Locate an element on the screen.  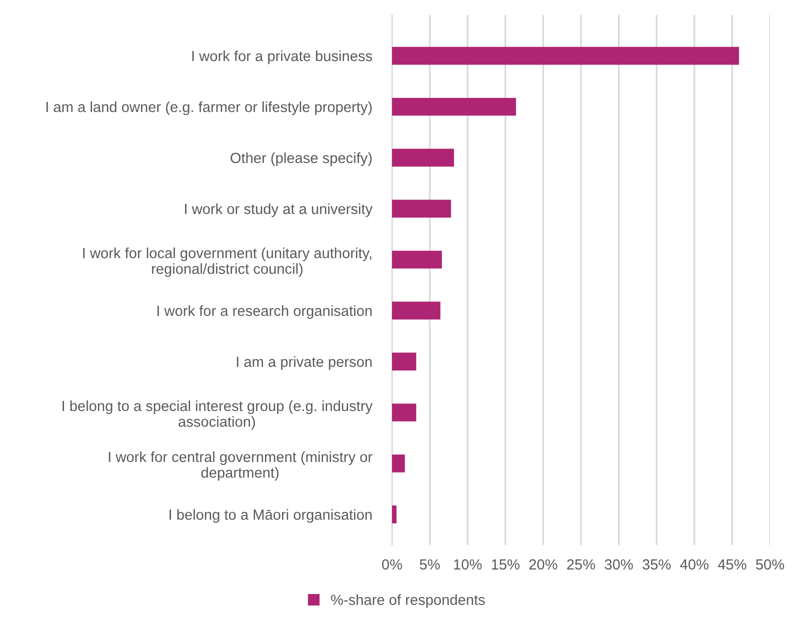
y-tick-label: I am a private person is located at coordinates (304, 363).